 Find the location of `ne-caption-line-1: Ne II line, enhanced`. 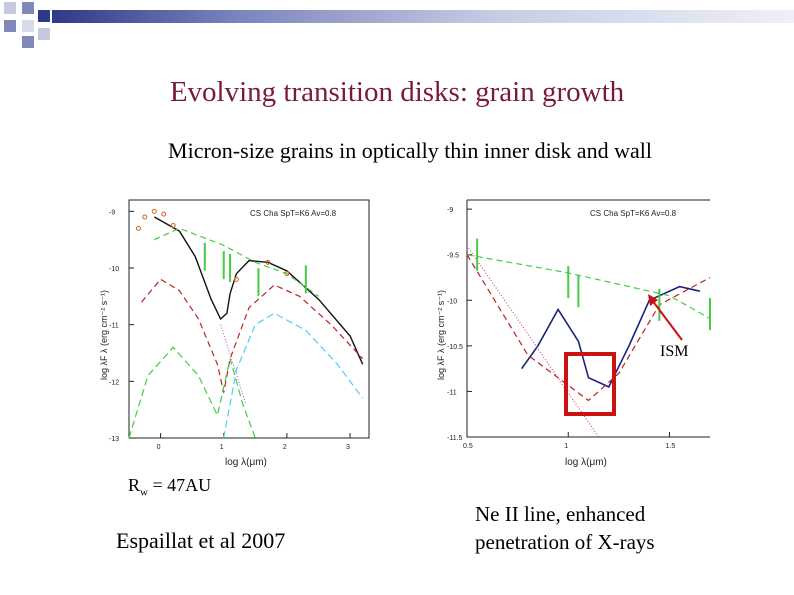

ne-caption-line-1: Ne II line, enhanced is located at coordinates (560, 514).